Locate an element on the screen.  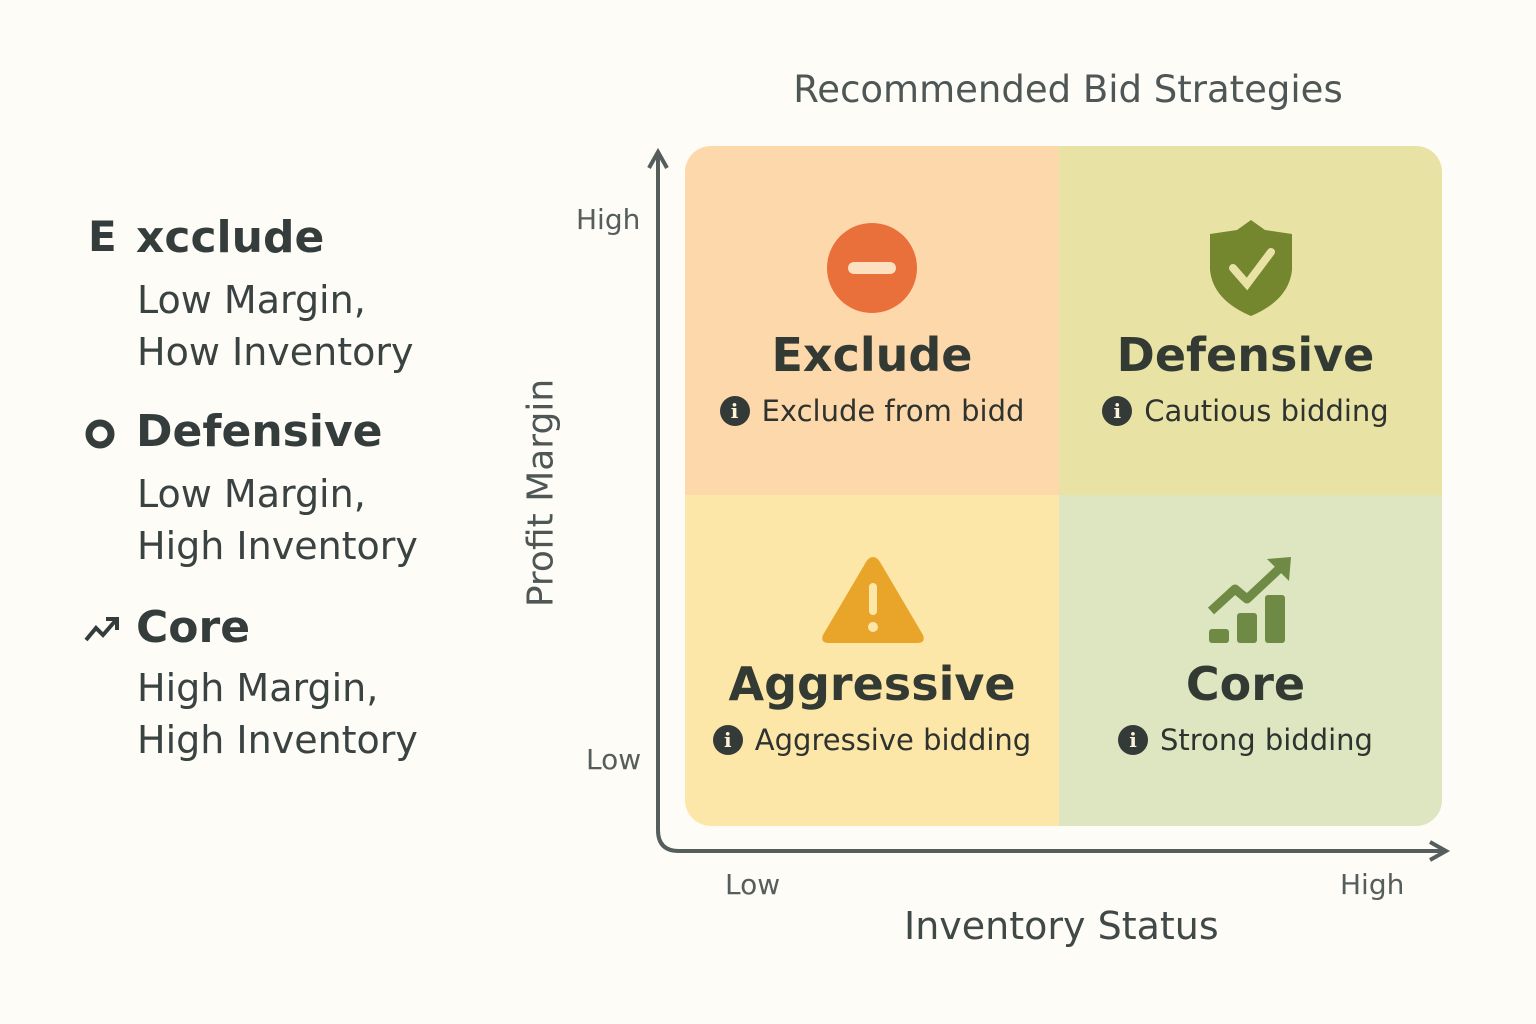
quadrant-exclude-title: Exclude is located at coordinates (872, 355).